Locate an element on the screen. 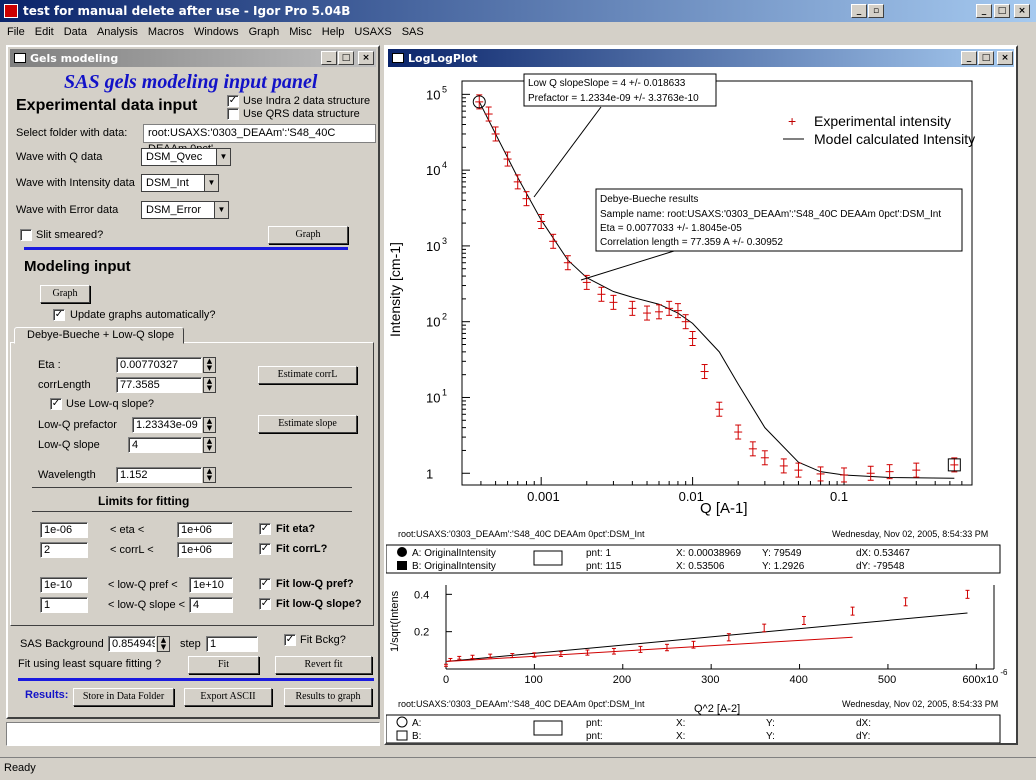 Image resolution: width=1036 pixels, height=780 pixels. x-tick-label: 0.001 is located at coordinates (543, 496).